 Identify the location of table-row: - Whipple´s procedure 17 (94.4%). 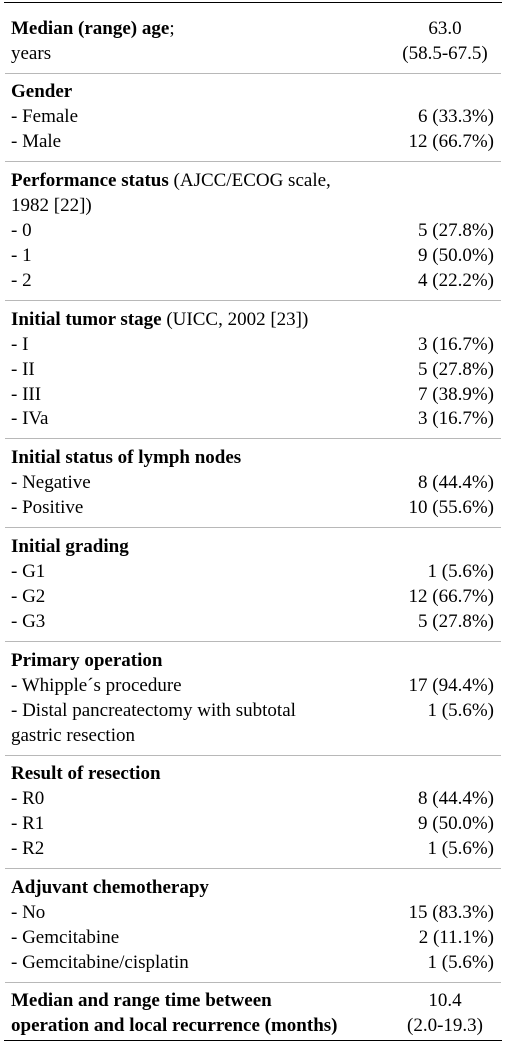
(253, 685).